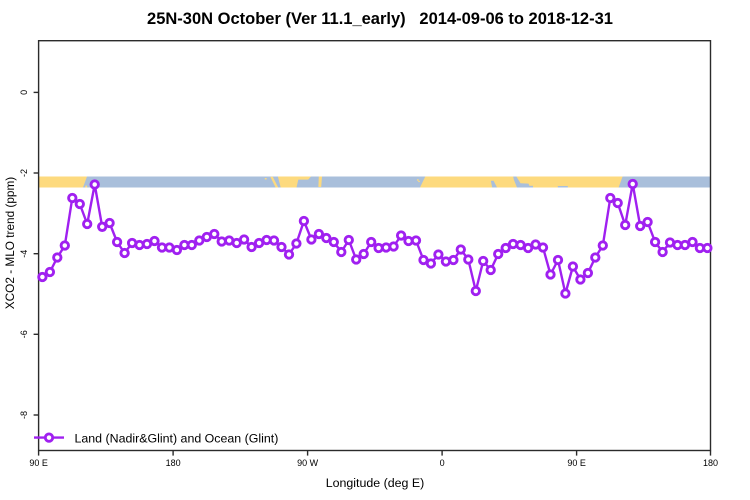 The image size is (750, 500). I want to click on svg-text: -6, so click(24, 334).